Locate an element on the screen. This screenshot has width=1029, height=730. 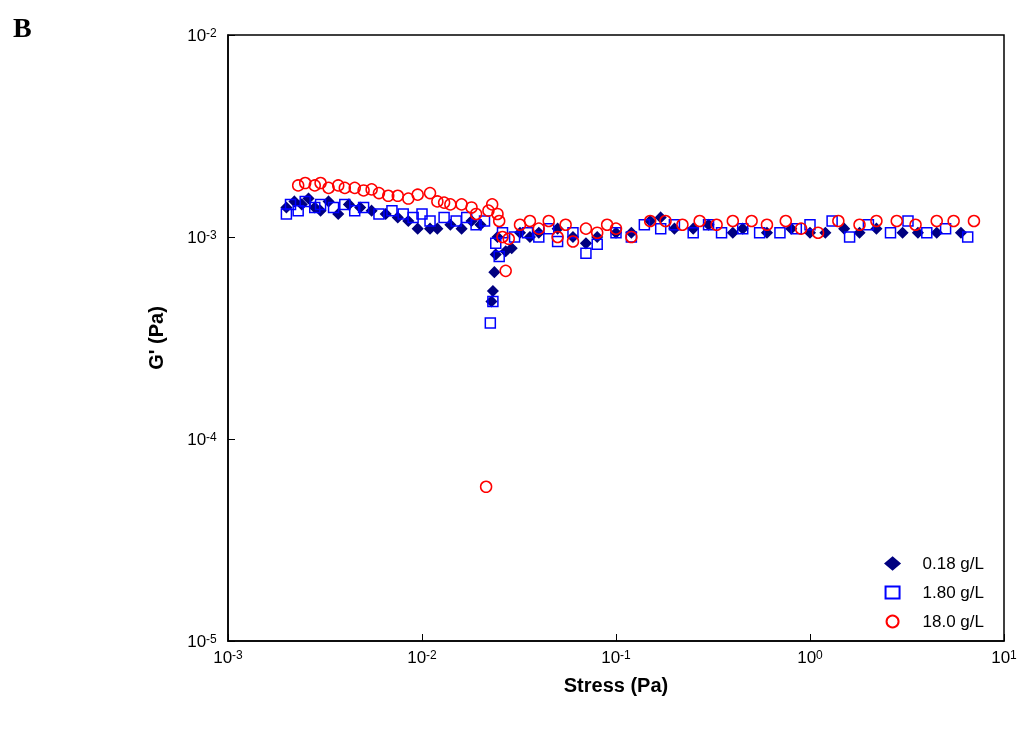
legend-label: 1.80 g/L is located at coordinates (953, 592).